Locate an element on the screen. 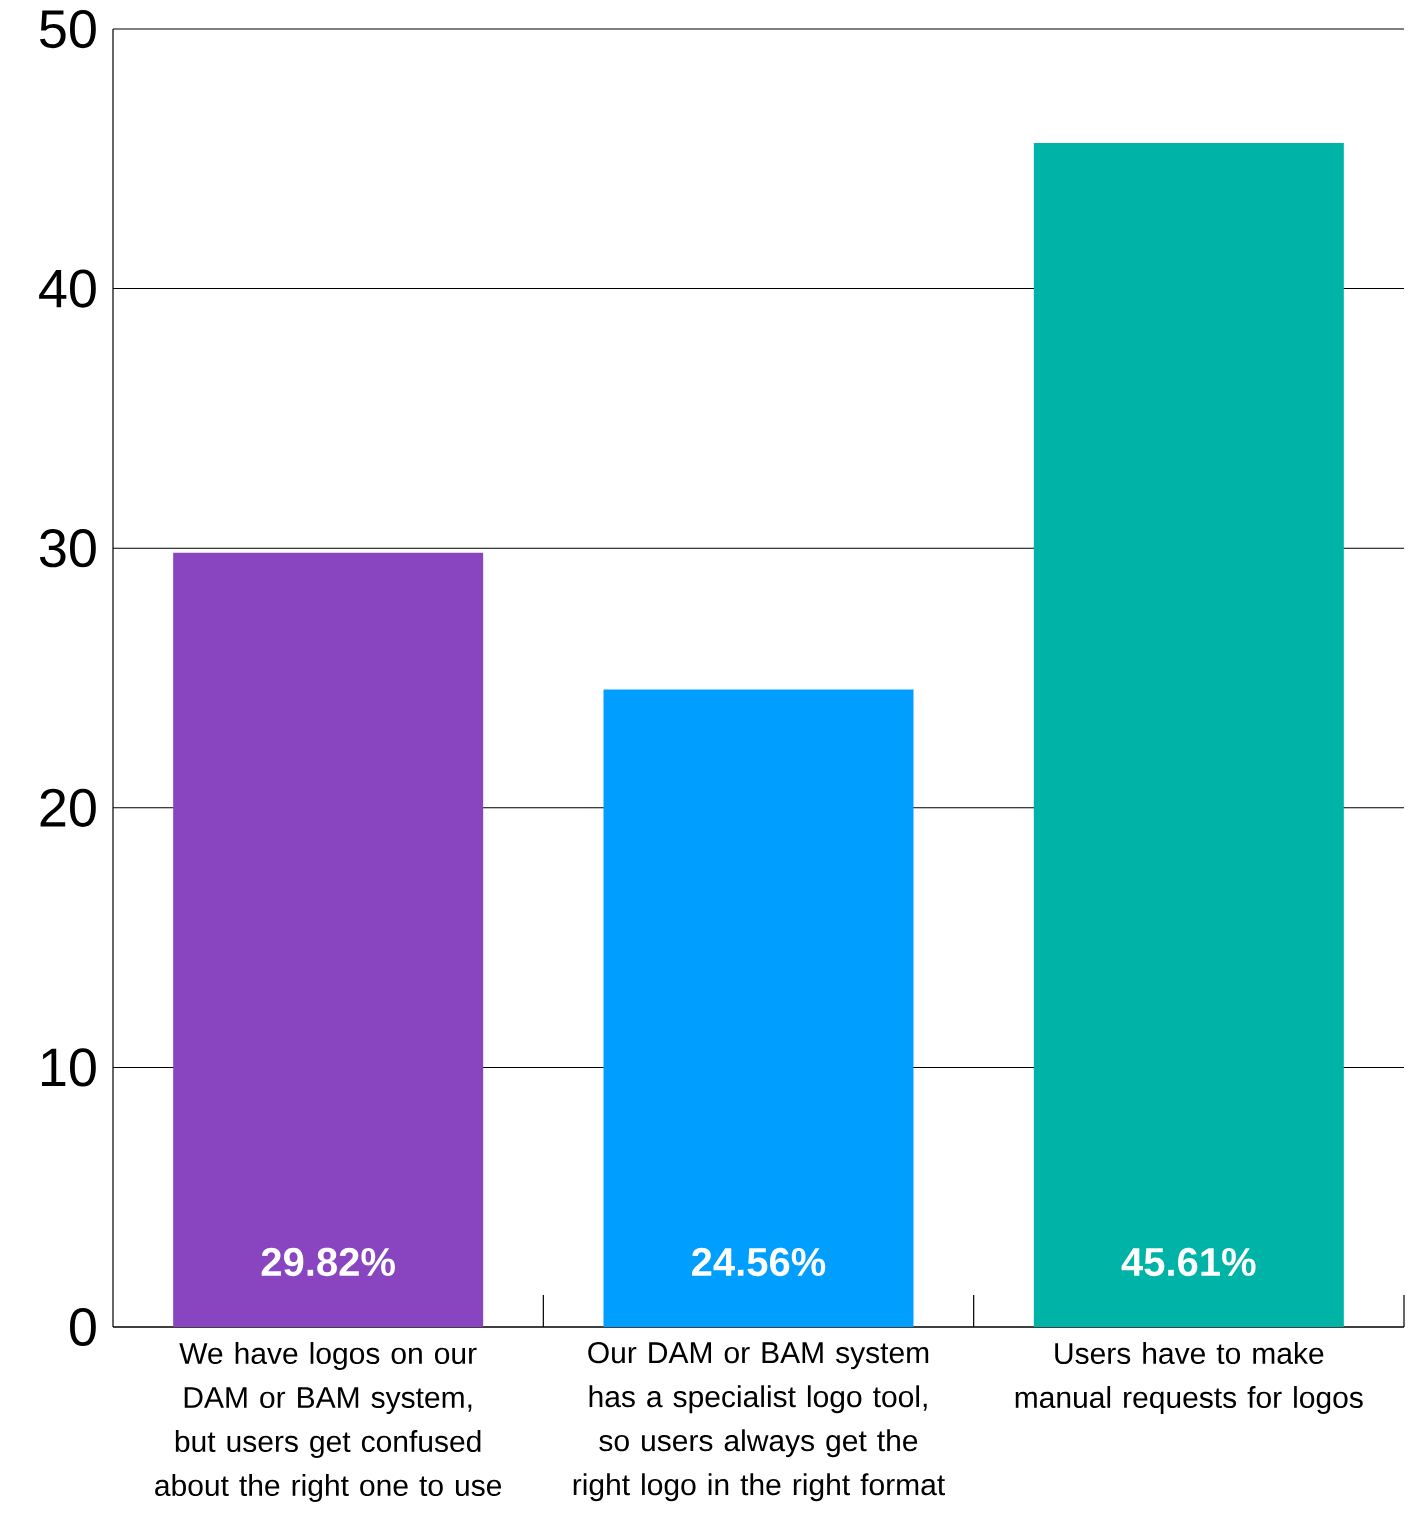 This screenshot has height=1516, width=1408. x-tick-label: Our DAM or BAM system has a specialist logo tool, so users always get the right logo in the right format is located at coordinates (759, 1422).